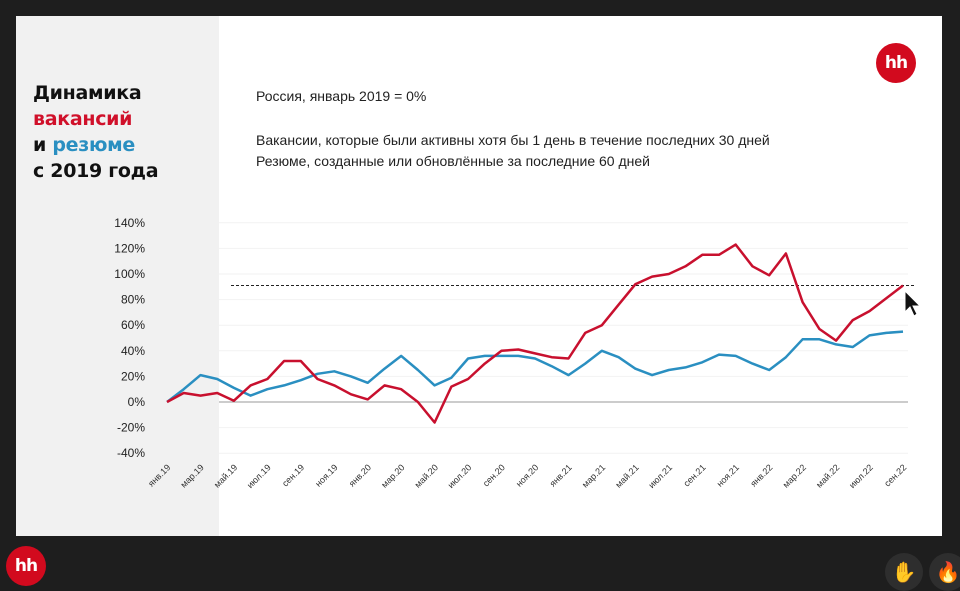  What do you see at coordinates (133, 300) in the screenshot?
I see `y-tick-label: 80%` at bounding box center [133, 300].